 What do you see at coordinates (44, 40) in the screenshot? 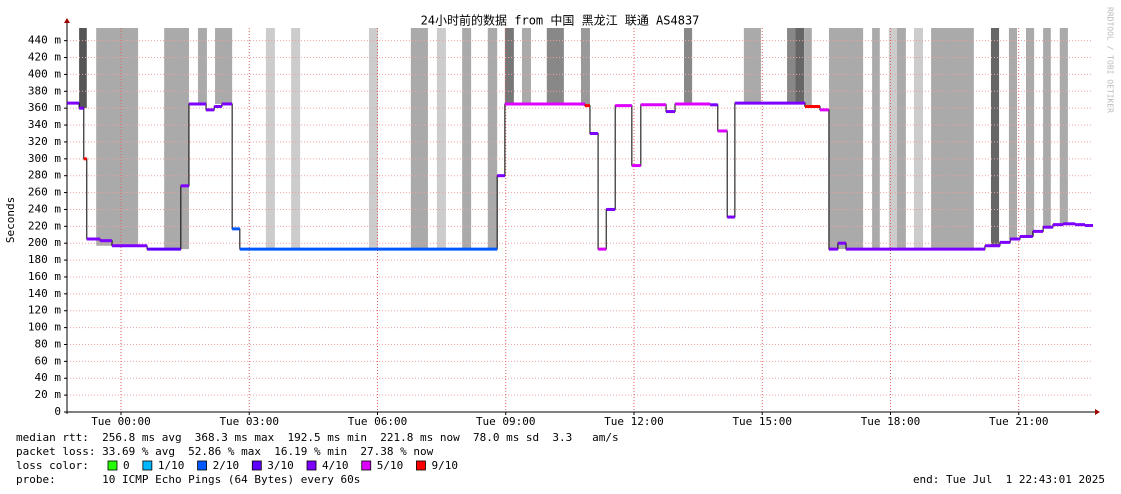
I see `y-tick-label: 440 m` at bounding box center [44, 40].